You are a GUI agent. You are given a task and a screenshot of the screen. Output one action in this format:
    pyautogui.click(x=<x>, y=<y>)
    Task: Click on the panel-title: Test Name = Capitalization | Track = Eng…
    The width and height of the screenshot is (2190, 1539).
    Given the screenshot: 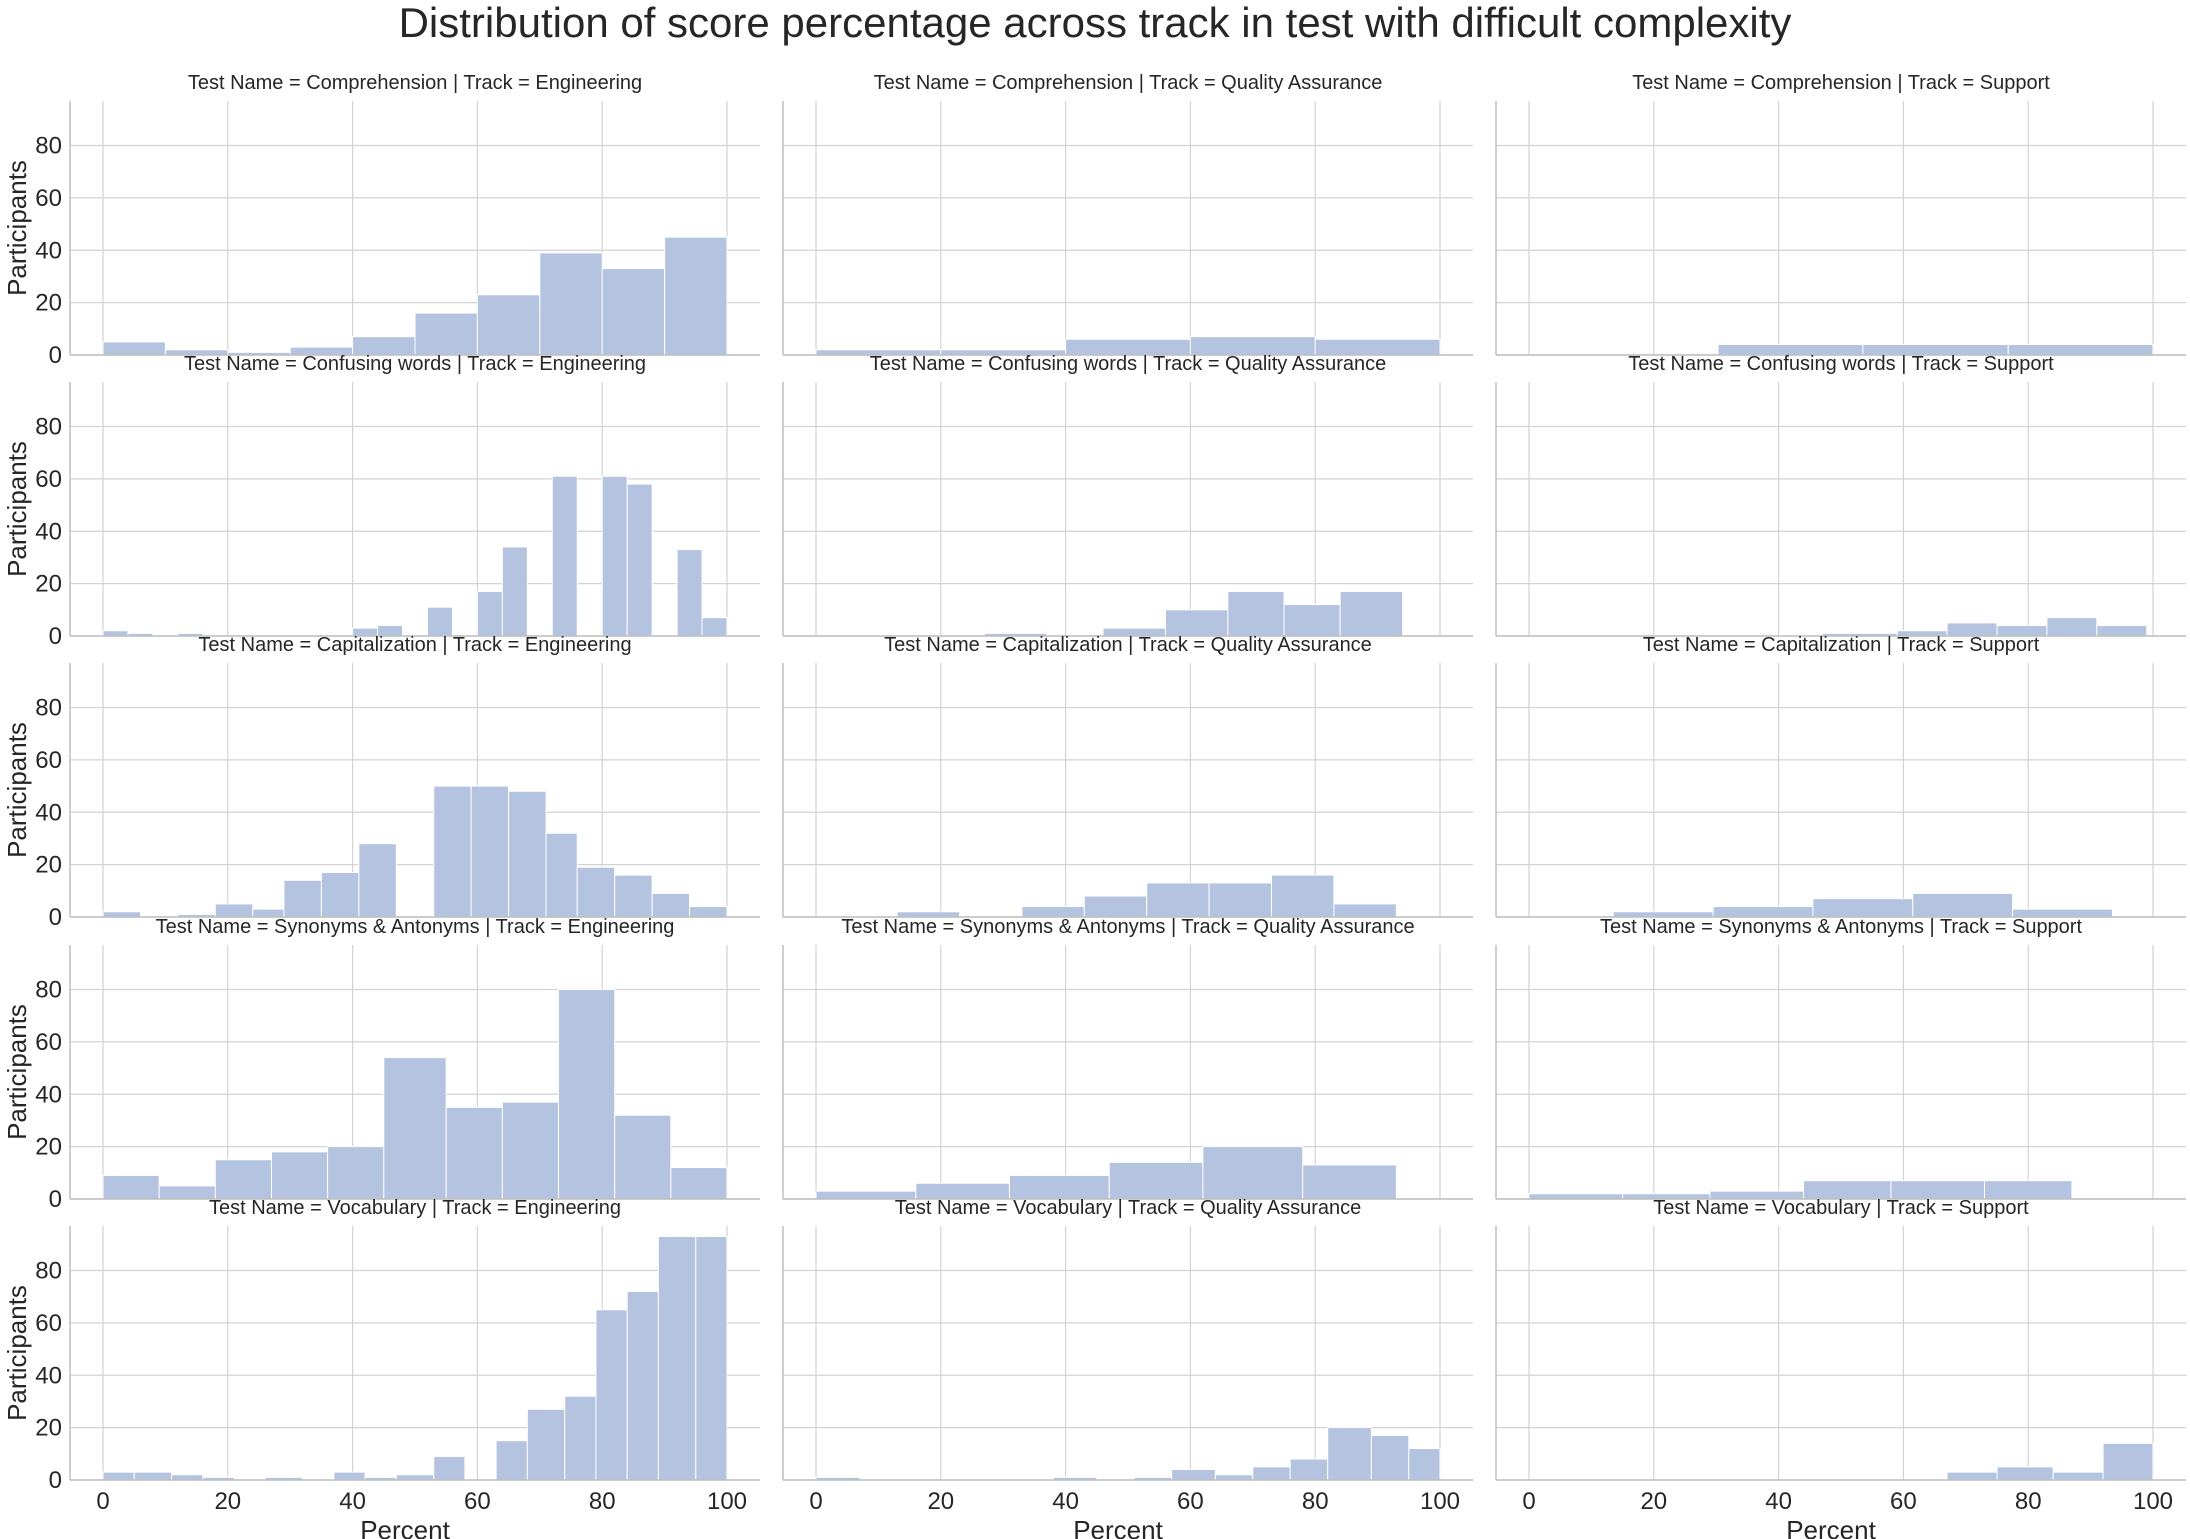 What is the action you would take?
    pyautogui.click(x=414, y=645)
    